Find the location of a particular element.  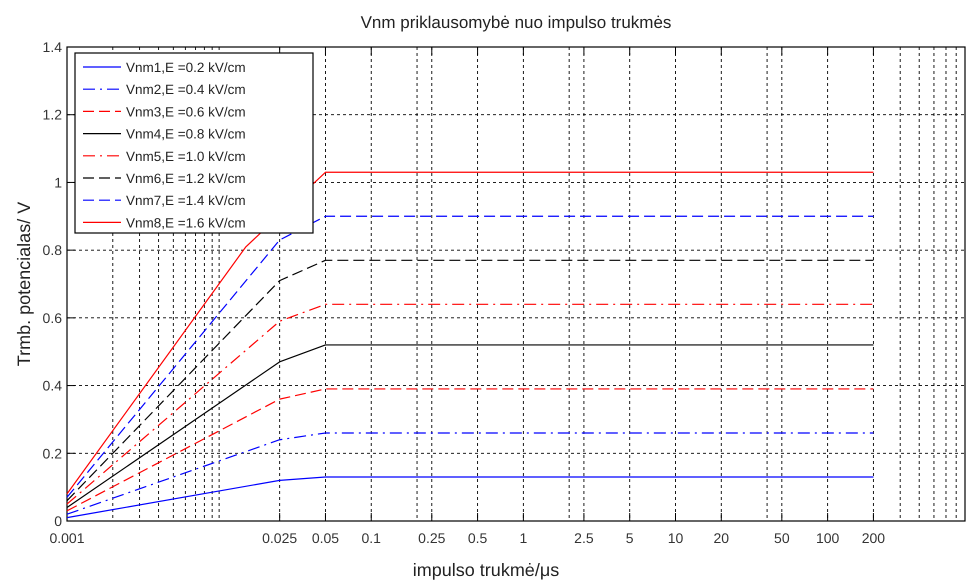

legend-label: Vnm1,E =0.2 kV/cm is located at coordinates (186, 67).